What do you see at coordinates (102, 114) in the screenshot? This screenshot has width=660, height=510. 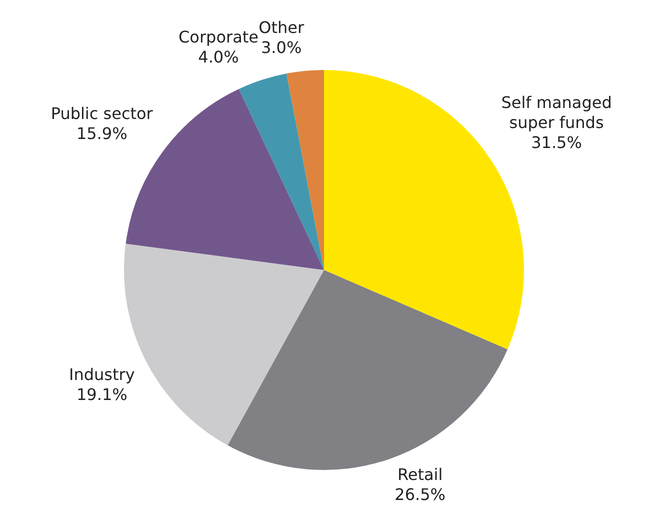 I see `slice-label: Public sector` at bounding box center [102, 114].